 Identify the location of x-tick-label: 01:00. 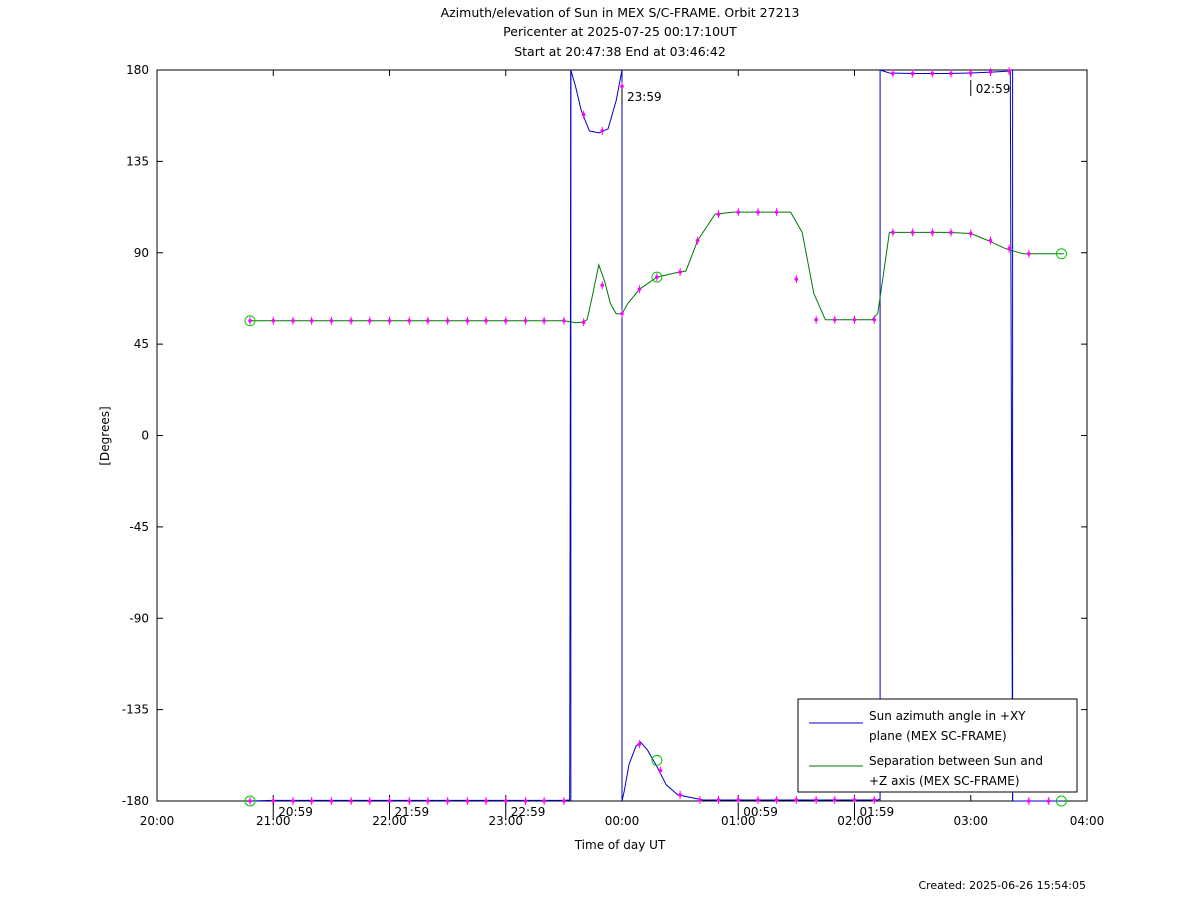
(738, 821).